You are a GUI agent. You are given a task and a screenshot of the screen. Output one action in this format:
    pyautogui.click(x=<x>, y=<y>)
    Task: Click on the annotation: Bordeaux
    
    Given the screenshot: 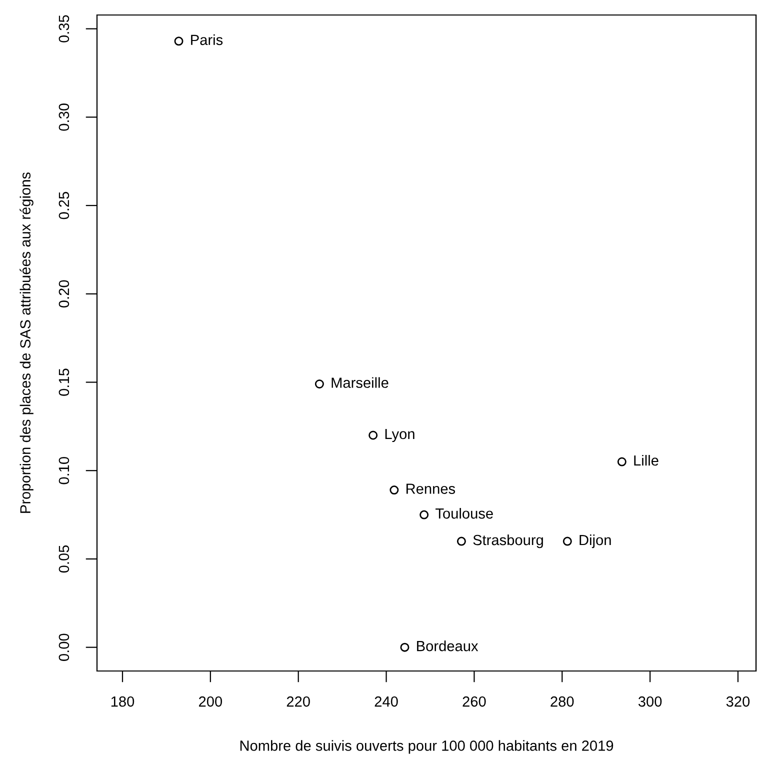 What is the action you would take?
    pyautogui.click(x=447, y=646)
    